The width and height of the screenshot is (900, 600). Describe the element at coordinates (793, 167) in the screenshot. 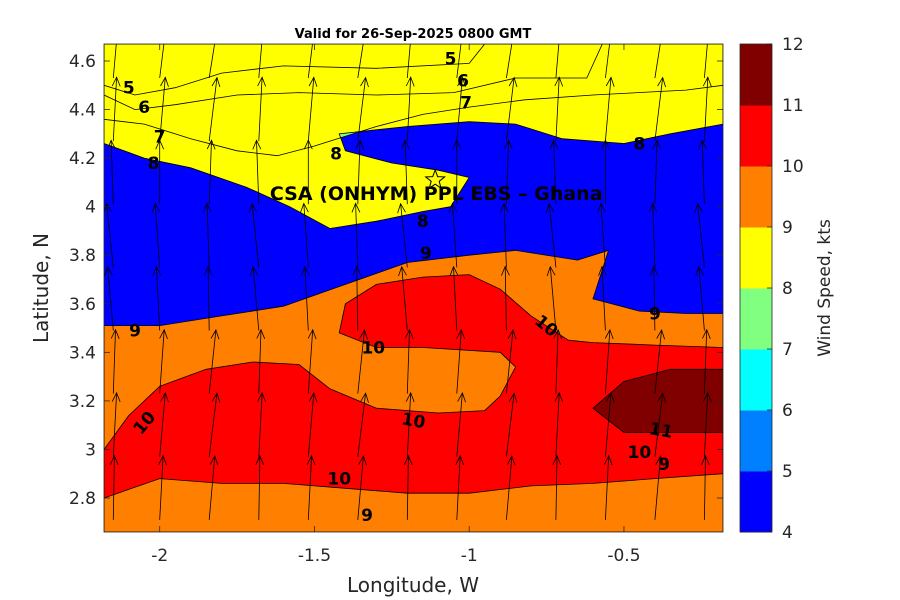

I see `colorbar-tick-label: 10` at that location.